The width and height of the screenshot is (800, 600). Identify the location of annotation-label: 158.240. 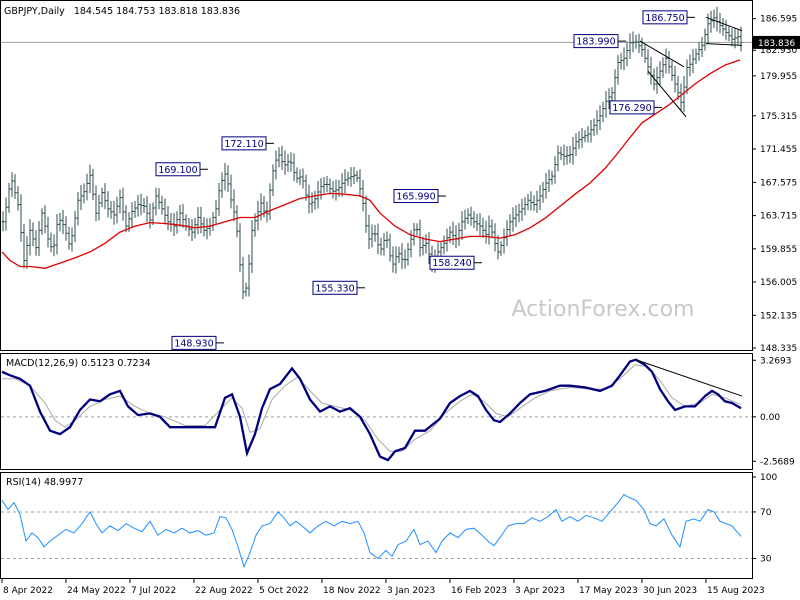
(451, 263).